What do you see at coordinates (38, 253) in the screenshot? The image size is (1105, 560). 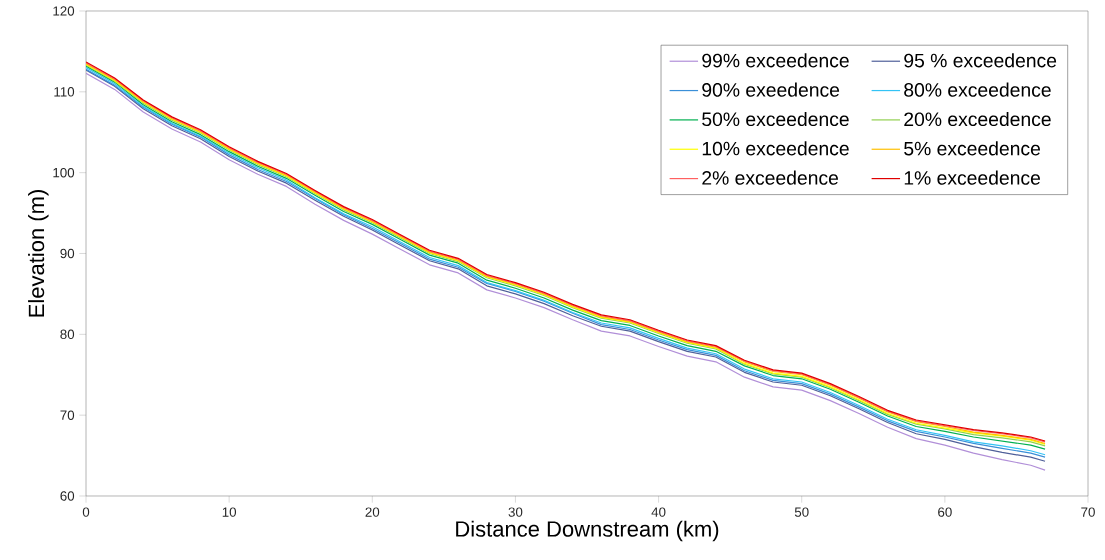 I see `y-axis-title: Elevation (m)` at bounding box center [38, 253].